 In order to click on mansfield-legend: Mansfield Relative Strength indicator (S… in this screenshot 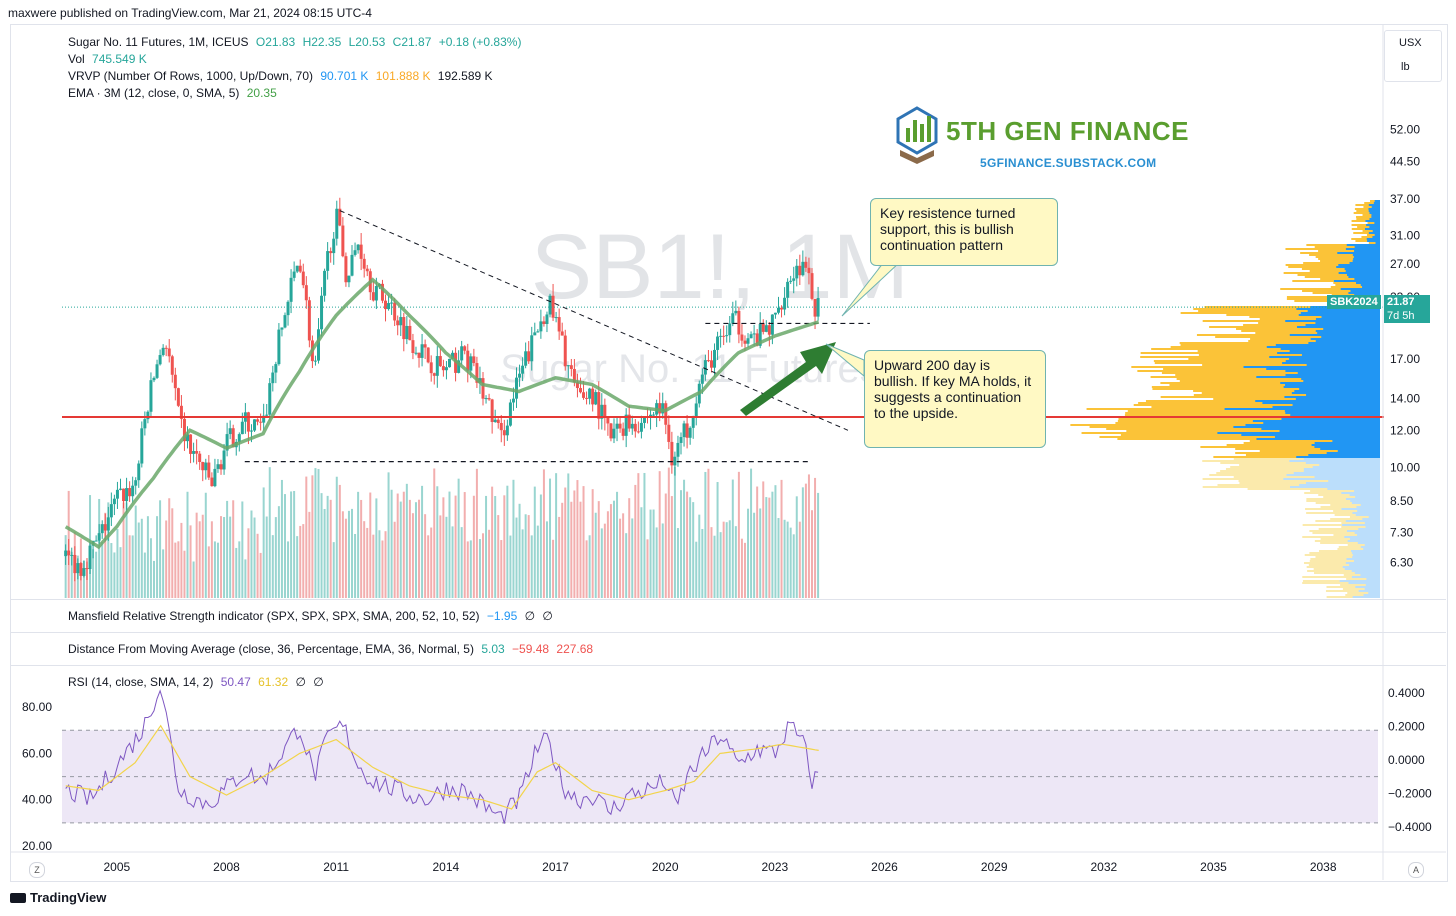, I will do `click(310, 616)`.